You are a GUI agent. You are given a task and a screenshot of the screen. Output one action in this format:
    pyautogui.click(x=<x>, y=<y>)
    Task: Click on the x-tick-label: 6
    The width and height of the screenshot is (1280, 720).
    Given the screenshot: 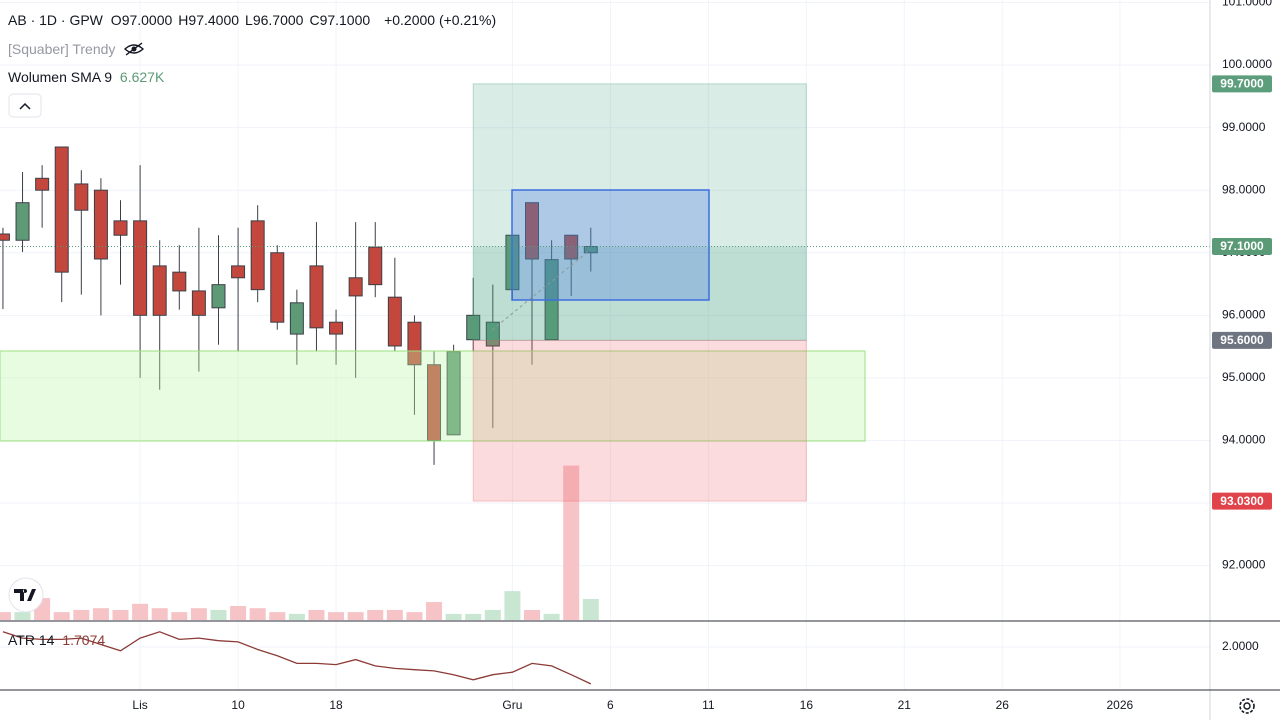 What is the action you would take?
    pyautogui.click(x=610, y=705)
    